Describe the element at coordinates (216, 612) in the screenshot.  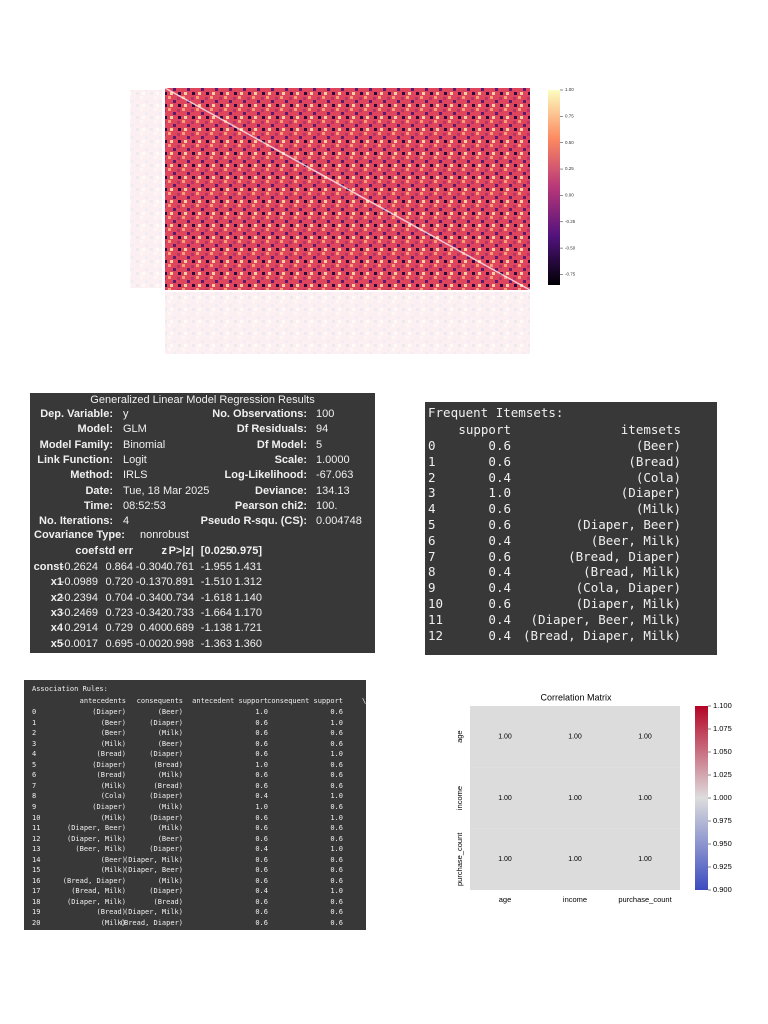
I see `coef-cell: -1.664` at that location.